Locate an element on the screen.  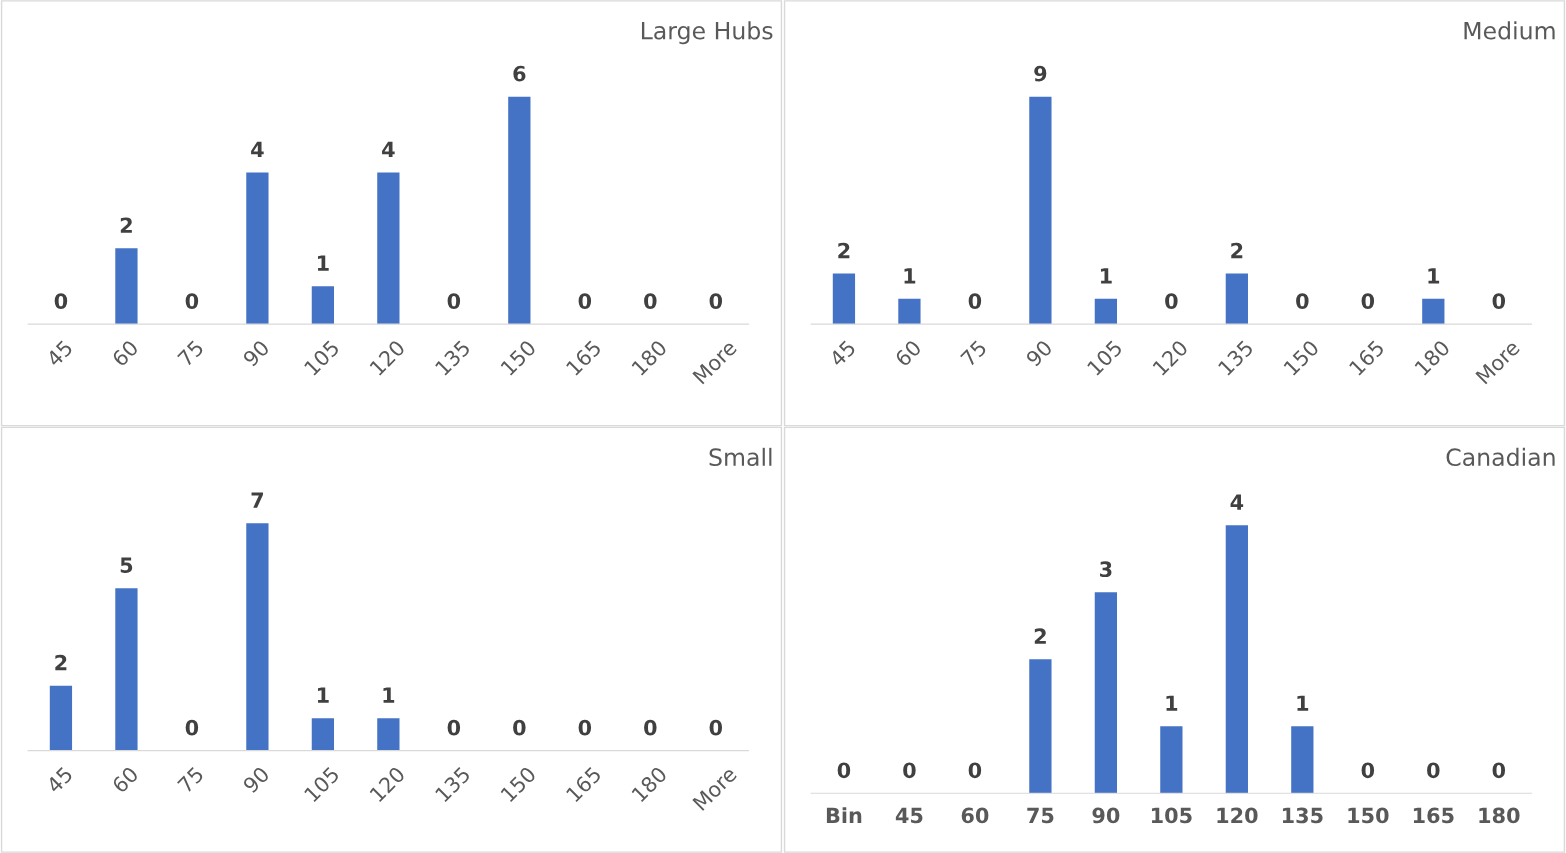
data-label: 3 is located at coordinates (1106, 569).